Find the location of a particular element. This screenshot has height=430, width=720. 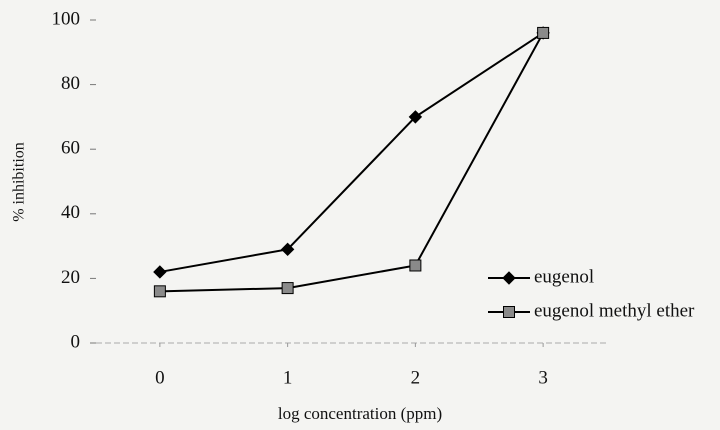

y-tick-label: 60 is located at coordinates (70, 148).